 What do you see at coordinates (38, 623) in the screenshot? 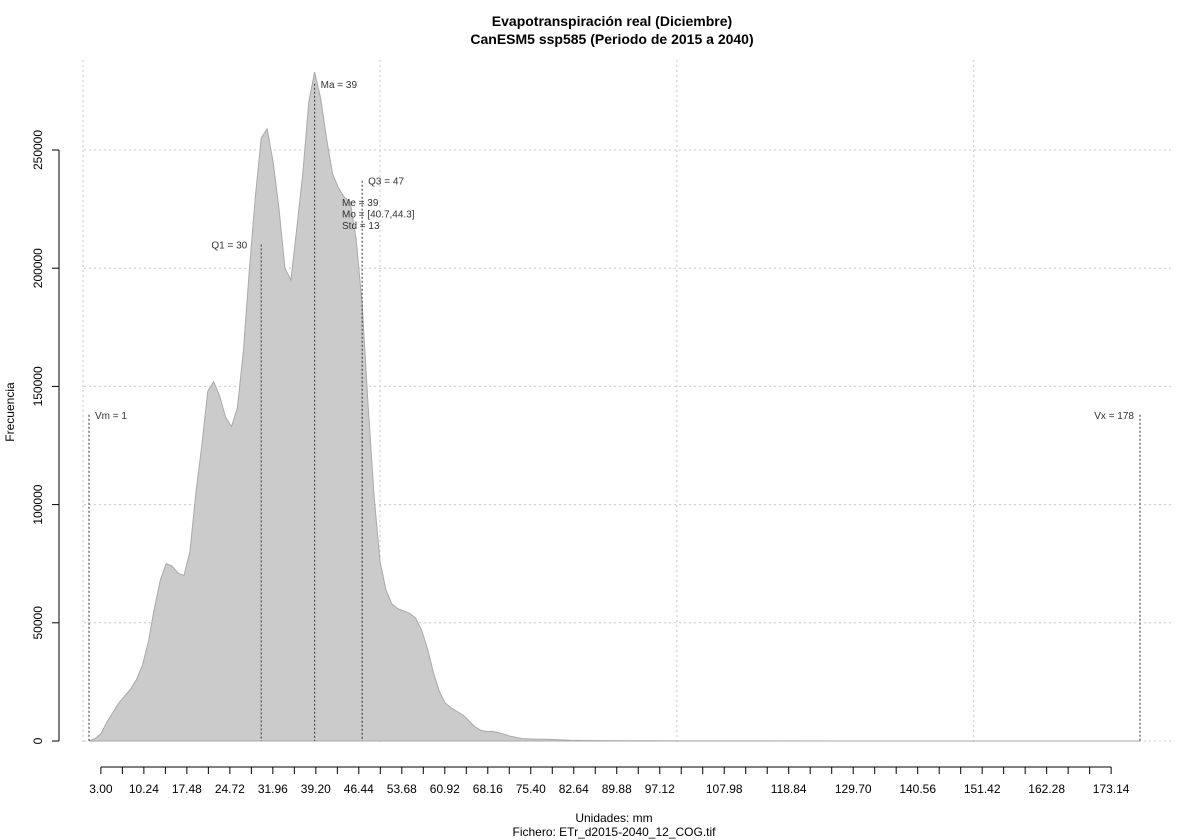
I see `y-tick-label: 50000` at bounding box center [38, 623].